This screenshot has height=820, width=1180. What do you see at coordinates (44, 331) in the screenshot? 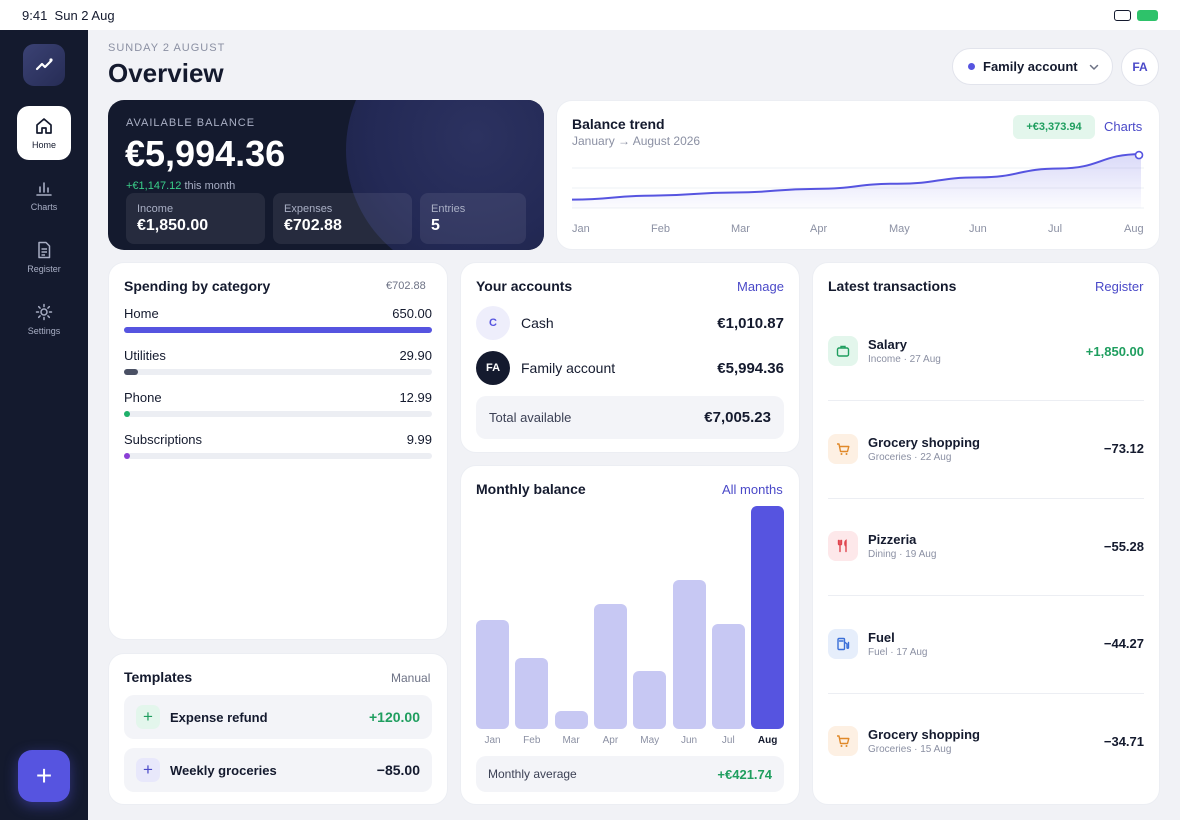
I see `sidebar-item-label: Settings` at bounding box center [44, 331].